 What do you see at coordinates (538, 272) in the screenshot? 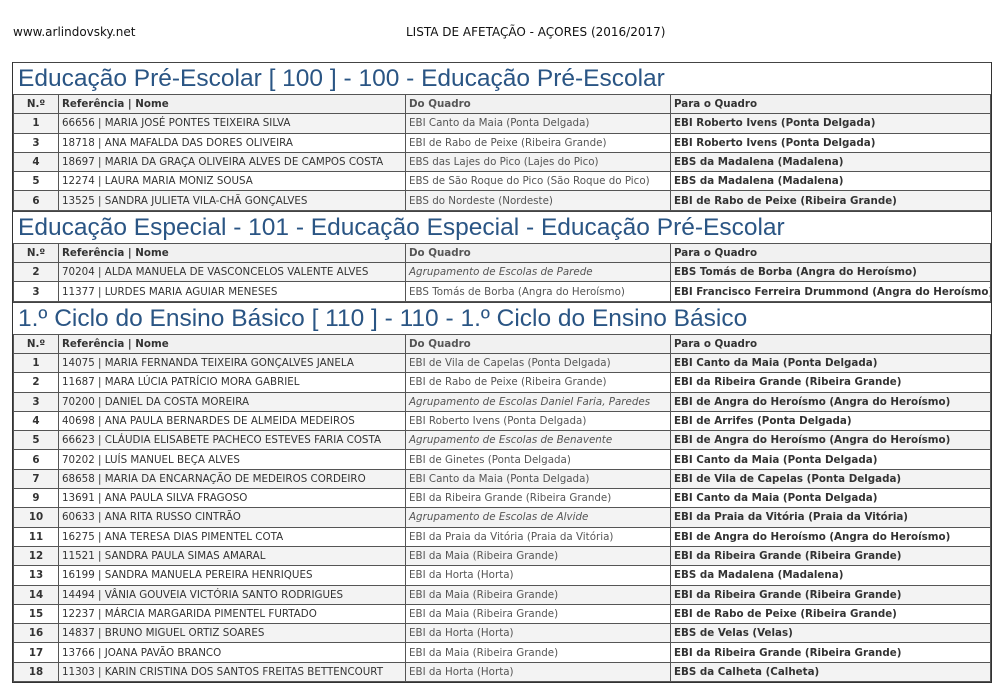
I see `cell-from-school: Agrupamento de Escolas de Parede` at bounding box center [538, 272].